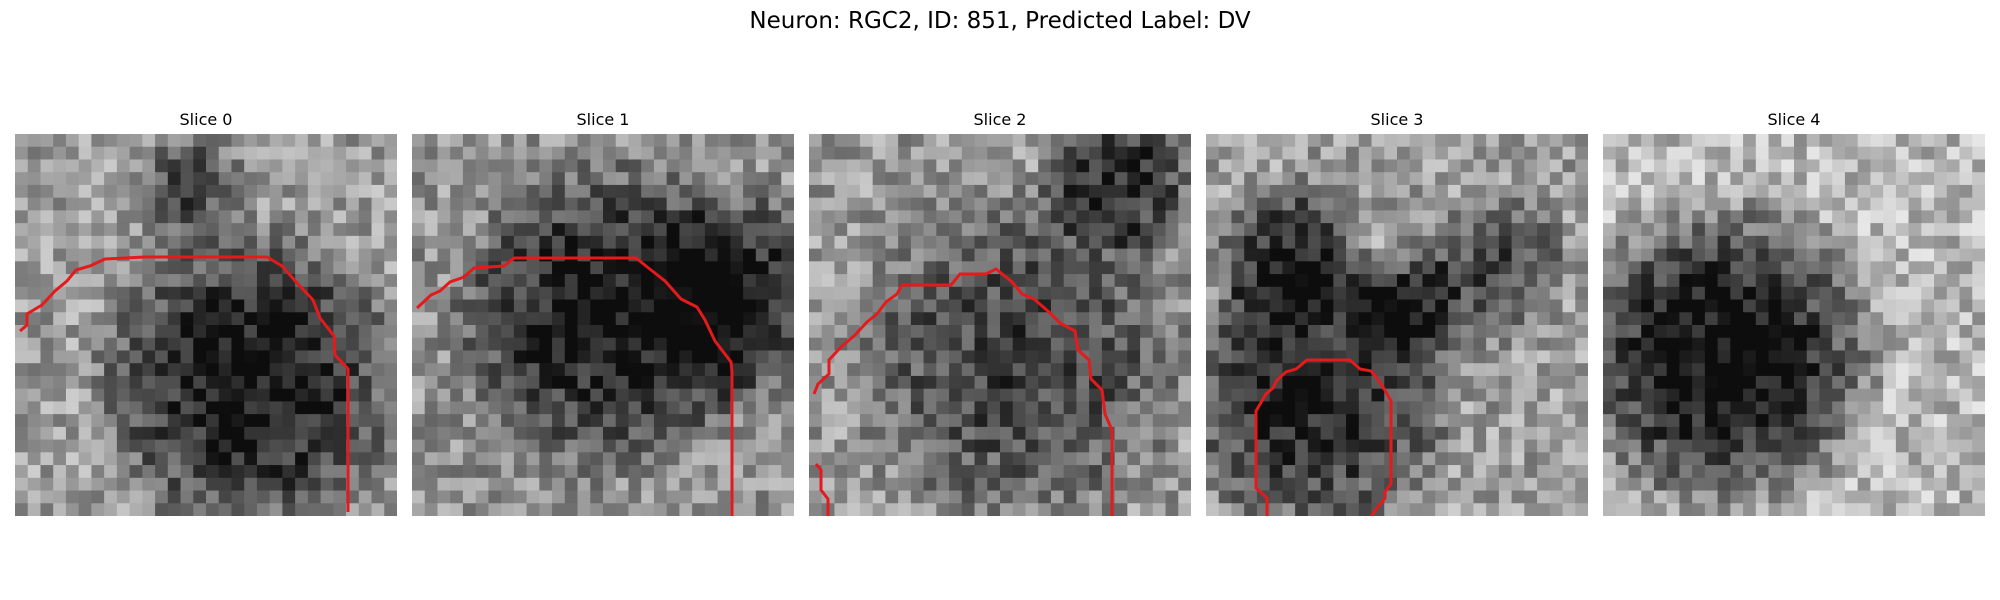  Describe the element at coordinates (1397, 119) in the screenshot. I see `slice-title: Slice 3` at that location.